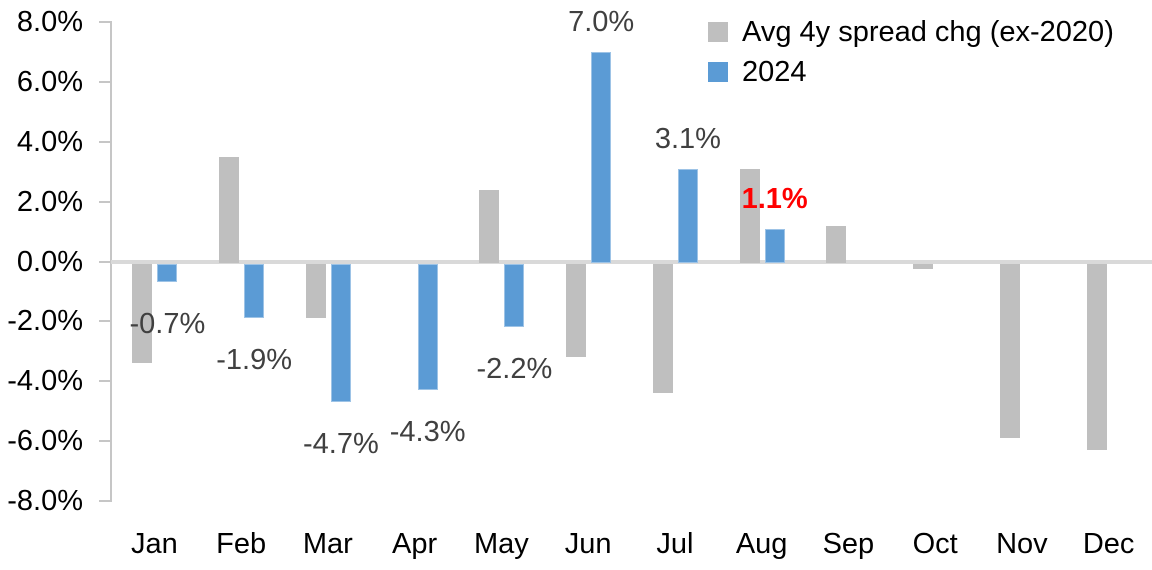 This screenshot has width=1152, height=570. Describe the element at coordinates (1009, 350) in the screenshot. I see `avg-bar-nov` at that location.